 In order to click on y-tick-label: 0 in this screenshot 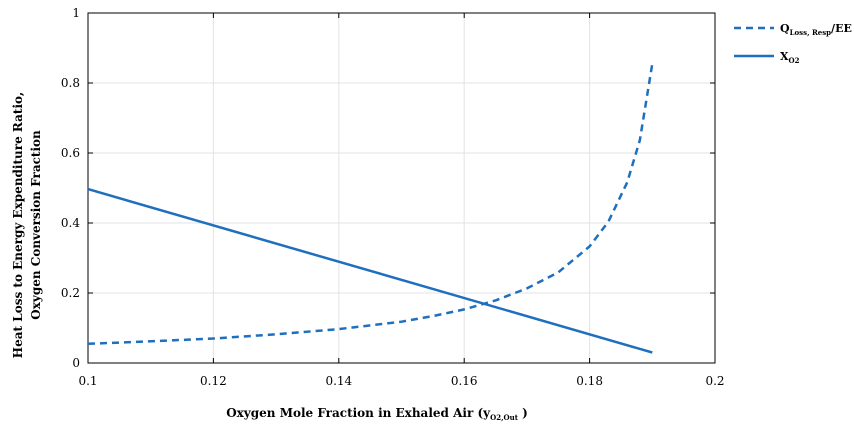, I will do `click(76, 363)`.